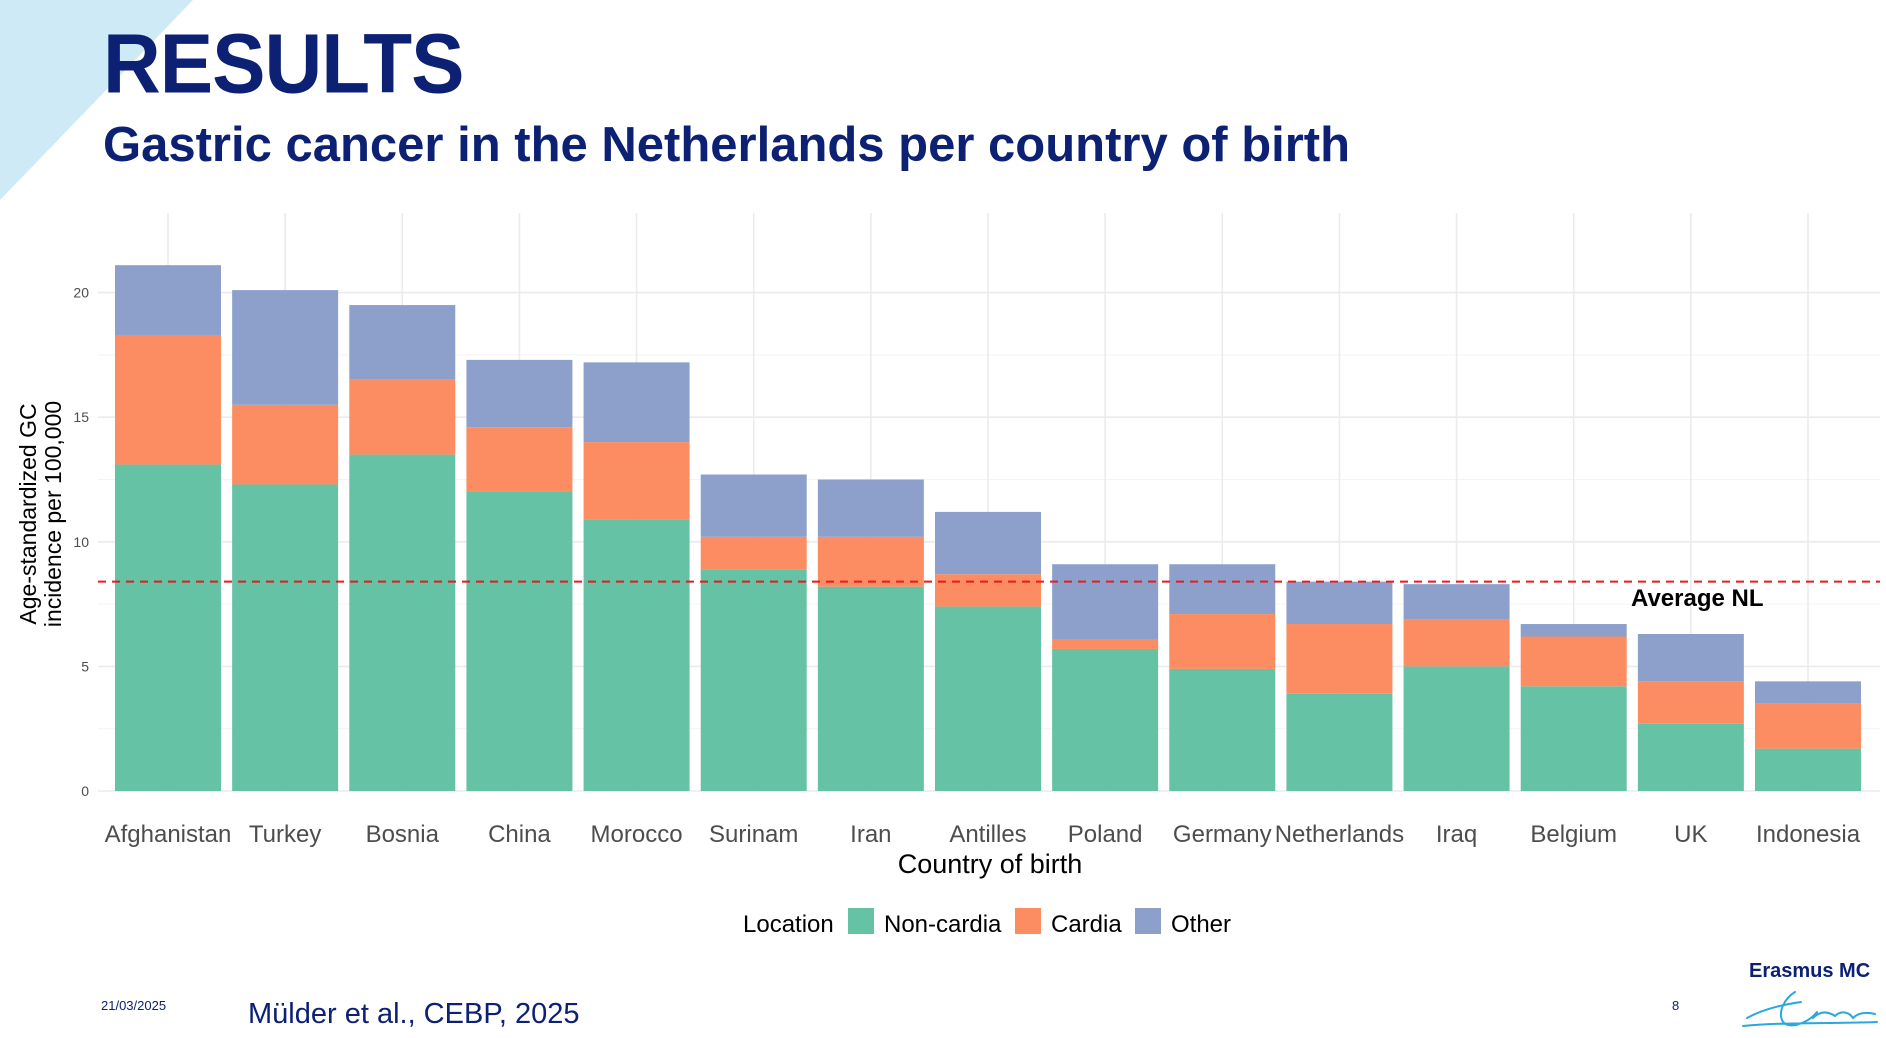 The height and width of the screenshot is (1038, 1886). I want to click on x-tick-label: Surinam, so click(753, 834).